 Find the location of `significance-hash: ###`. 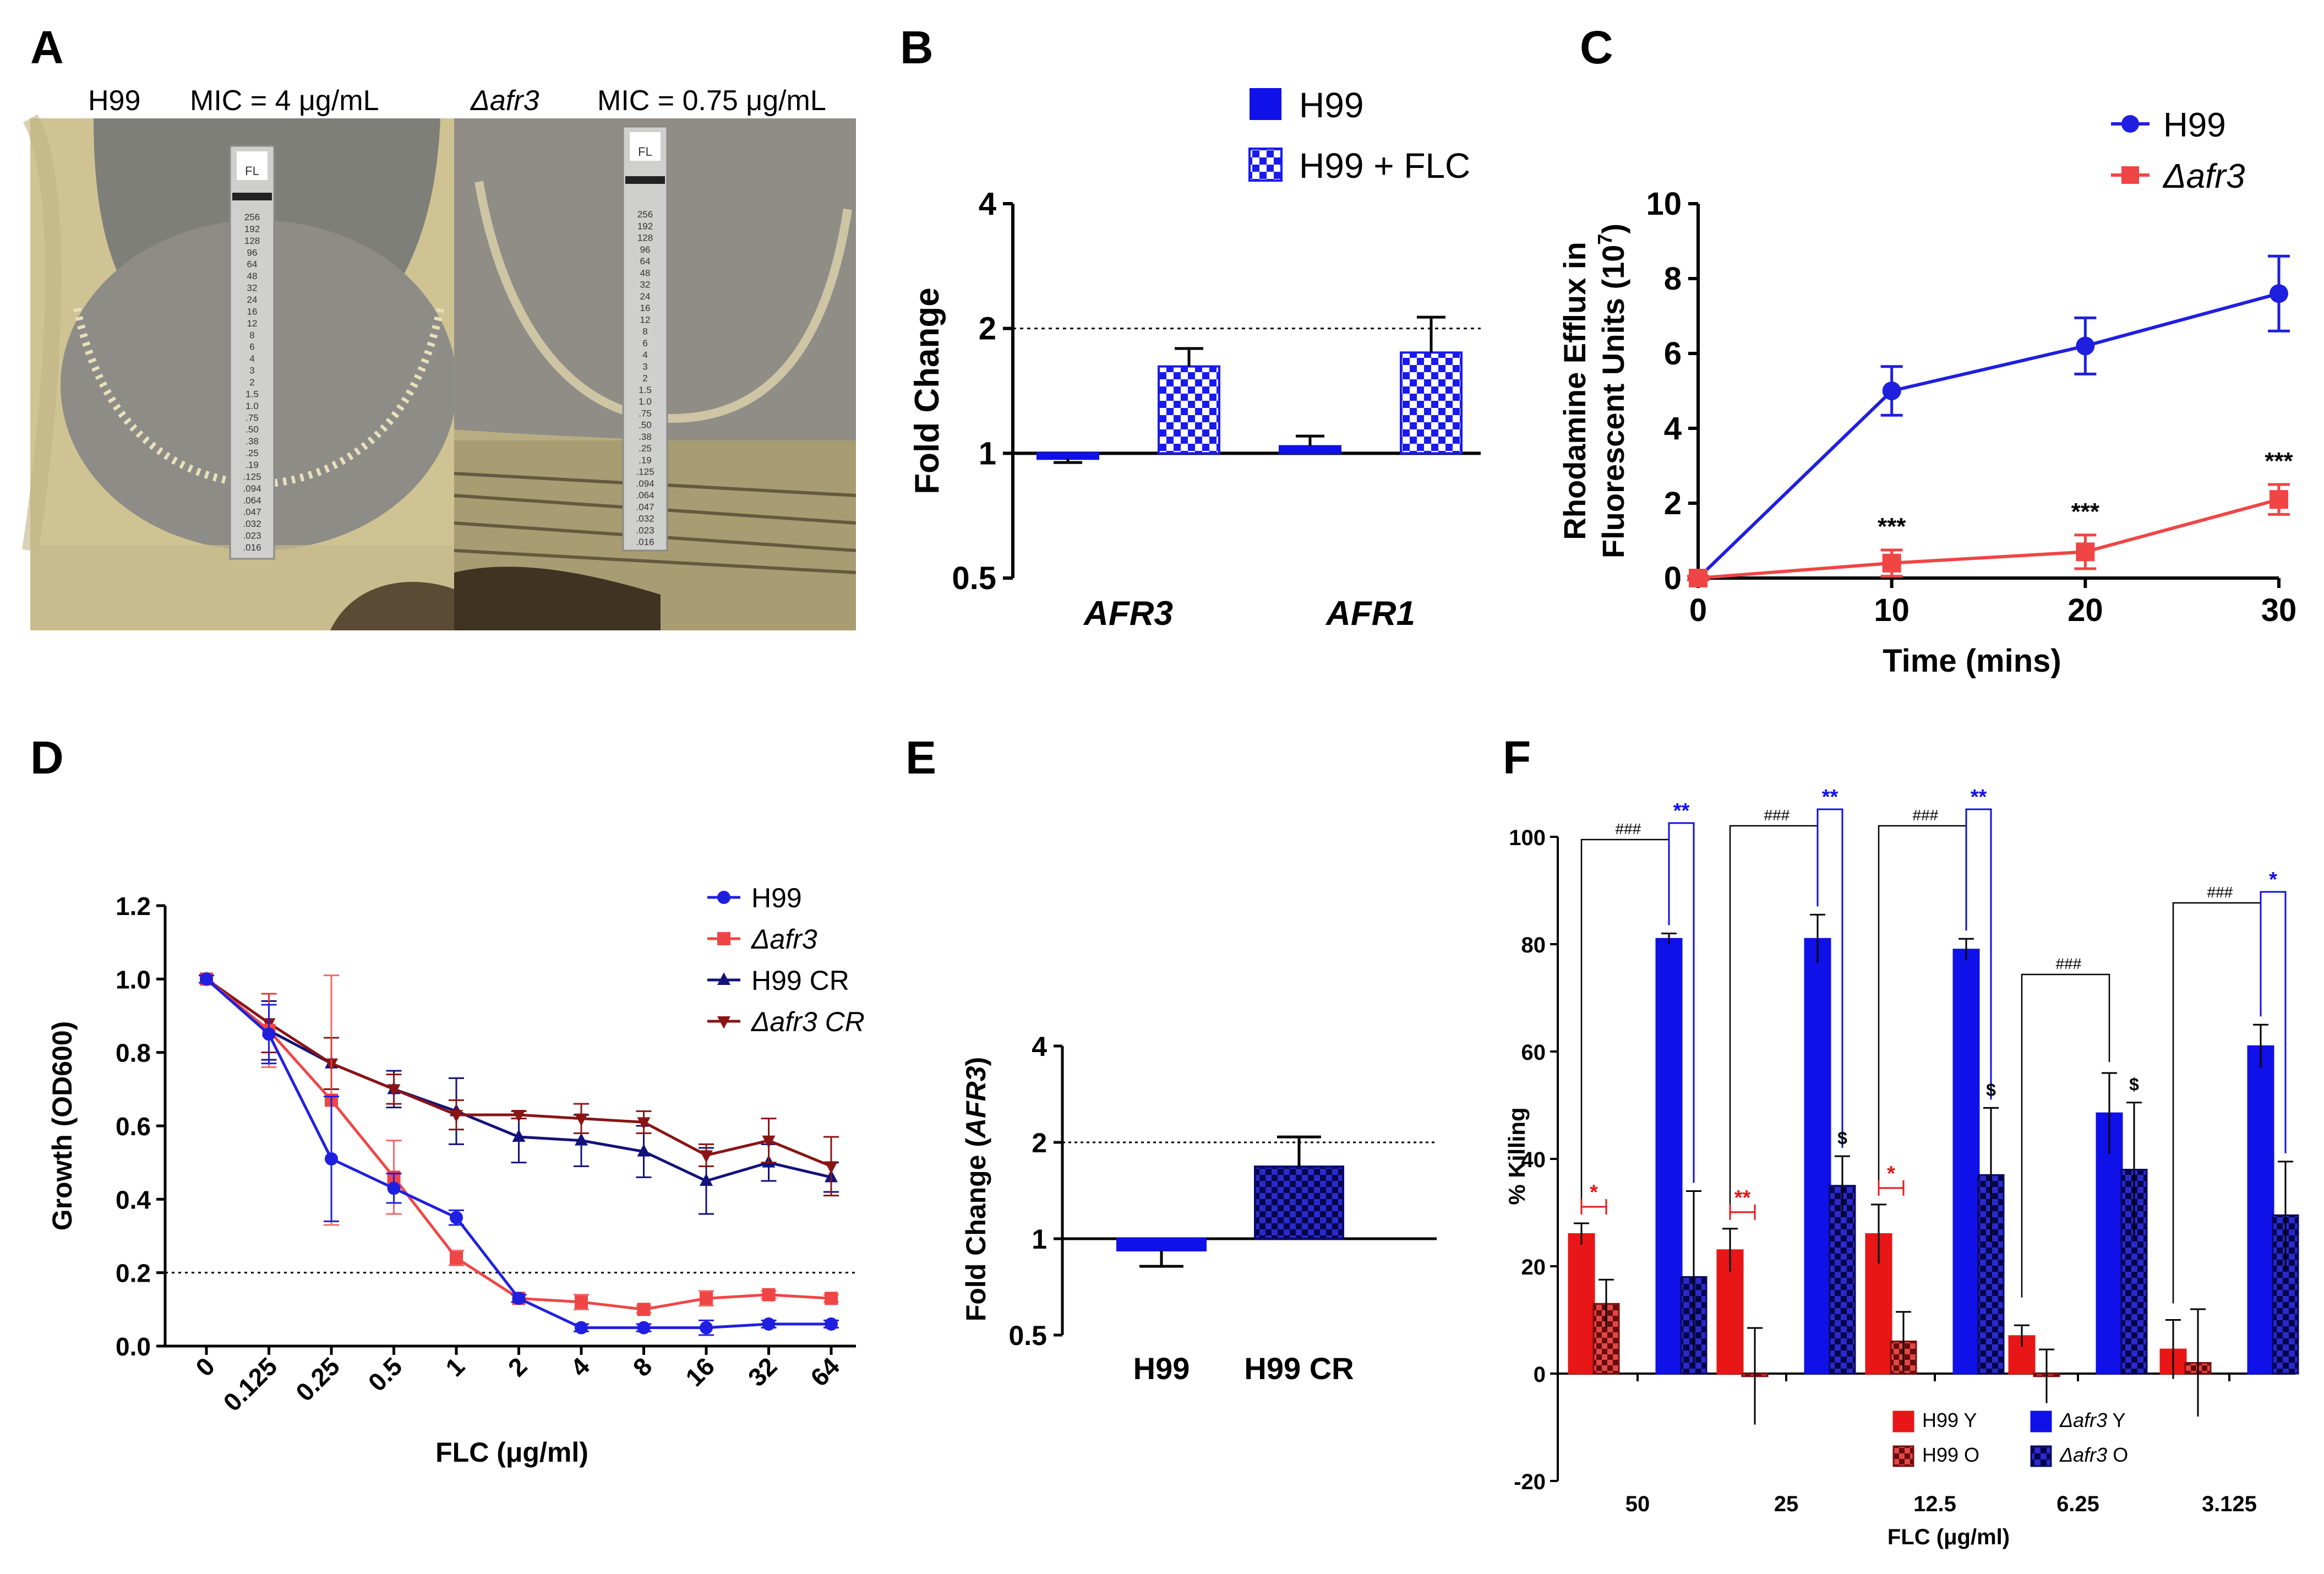

significance-hash: ### is located at coordinates (2068, 964).